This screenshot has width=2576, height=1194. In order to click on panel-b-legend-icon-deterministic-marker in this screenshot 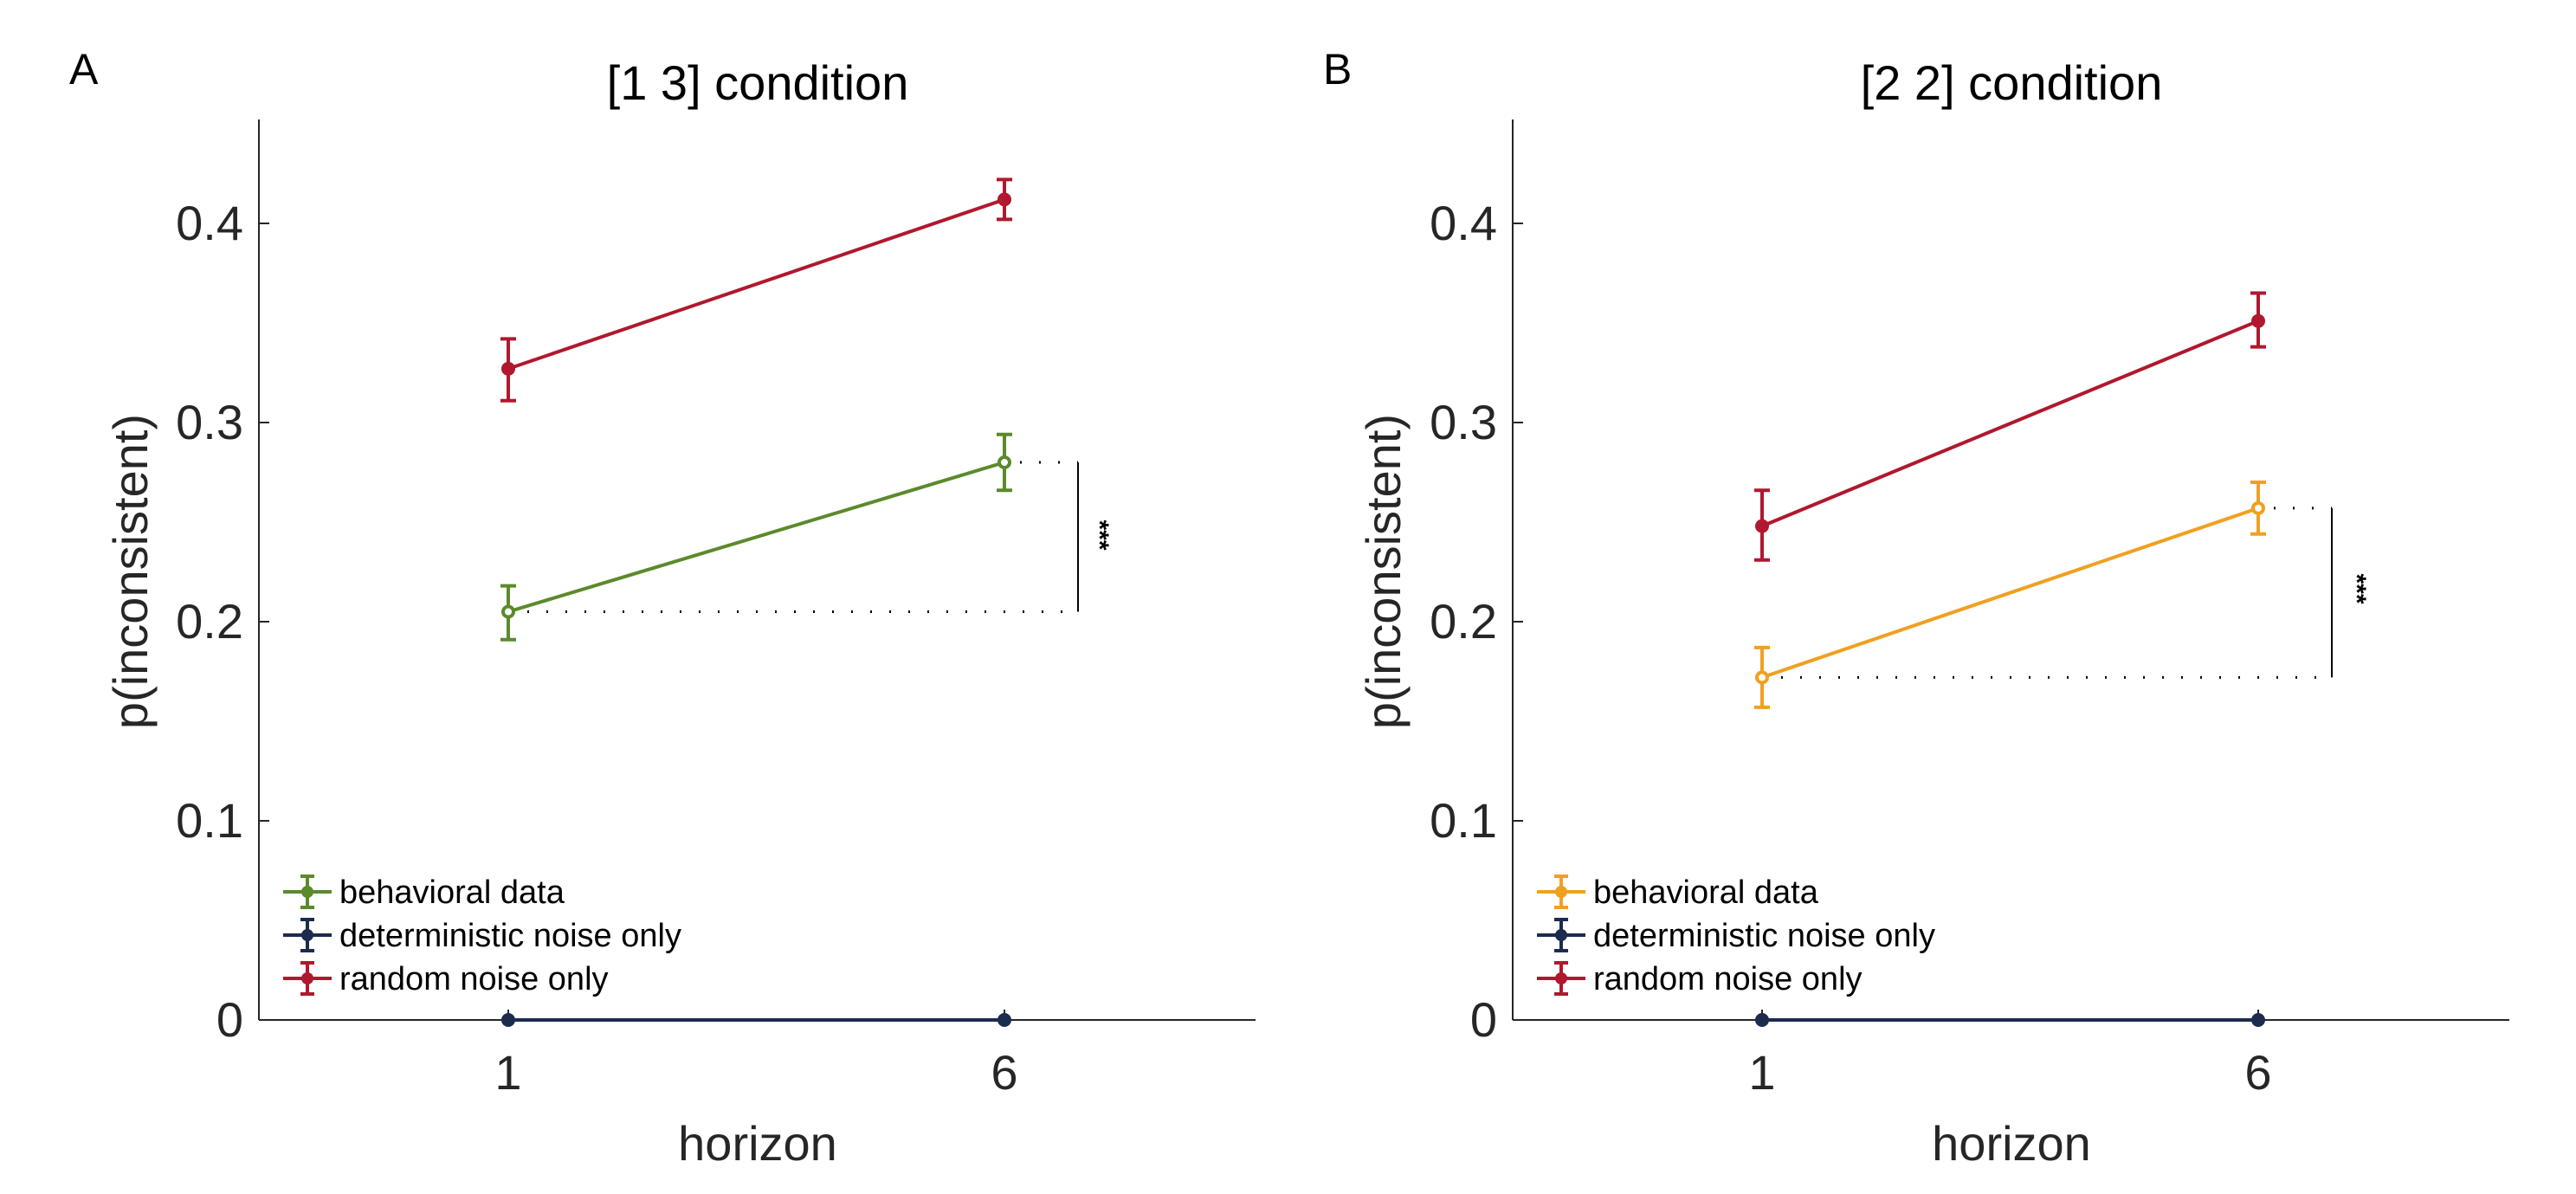, I will do `click(1561, 935)`.